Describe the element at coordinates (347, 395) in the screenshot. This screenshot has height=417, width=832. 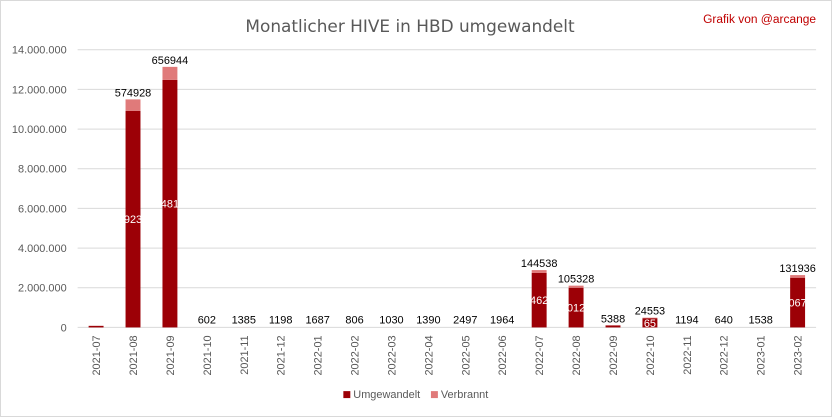
I see `legend-swatch-converted` at that location.